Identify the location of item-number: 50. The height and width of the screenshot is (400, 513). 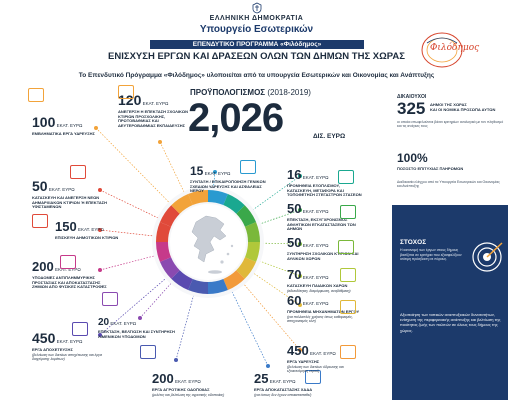
(294, 242).